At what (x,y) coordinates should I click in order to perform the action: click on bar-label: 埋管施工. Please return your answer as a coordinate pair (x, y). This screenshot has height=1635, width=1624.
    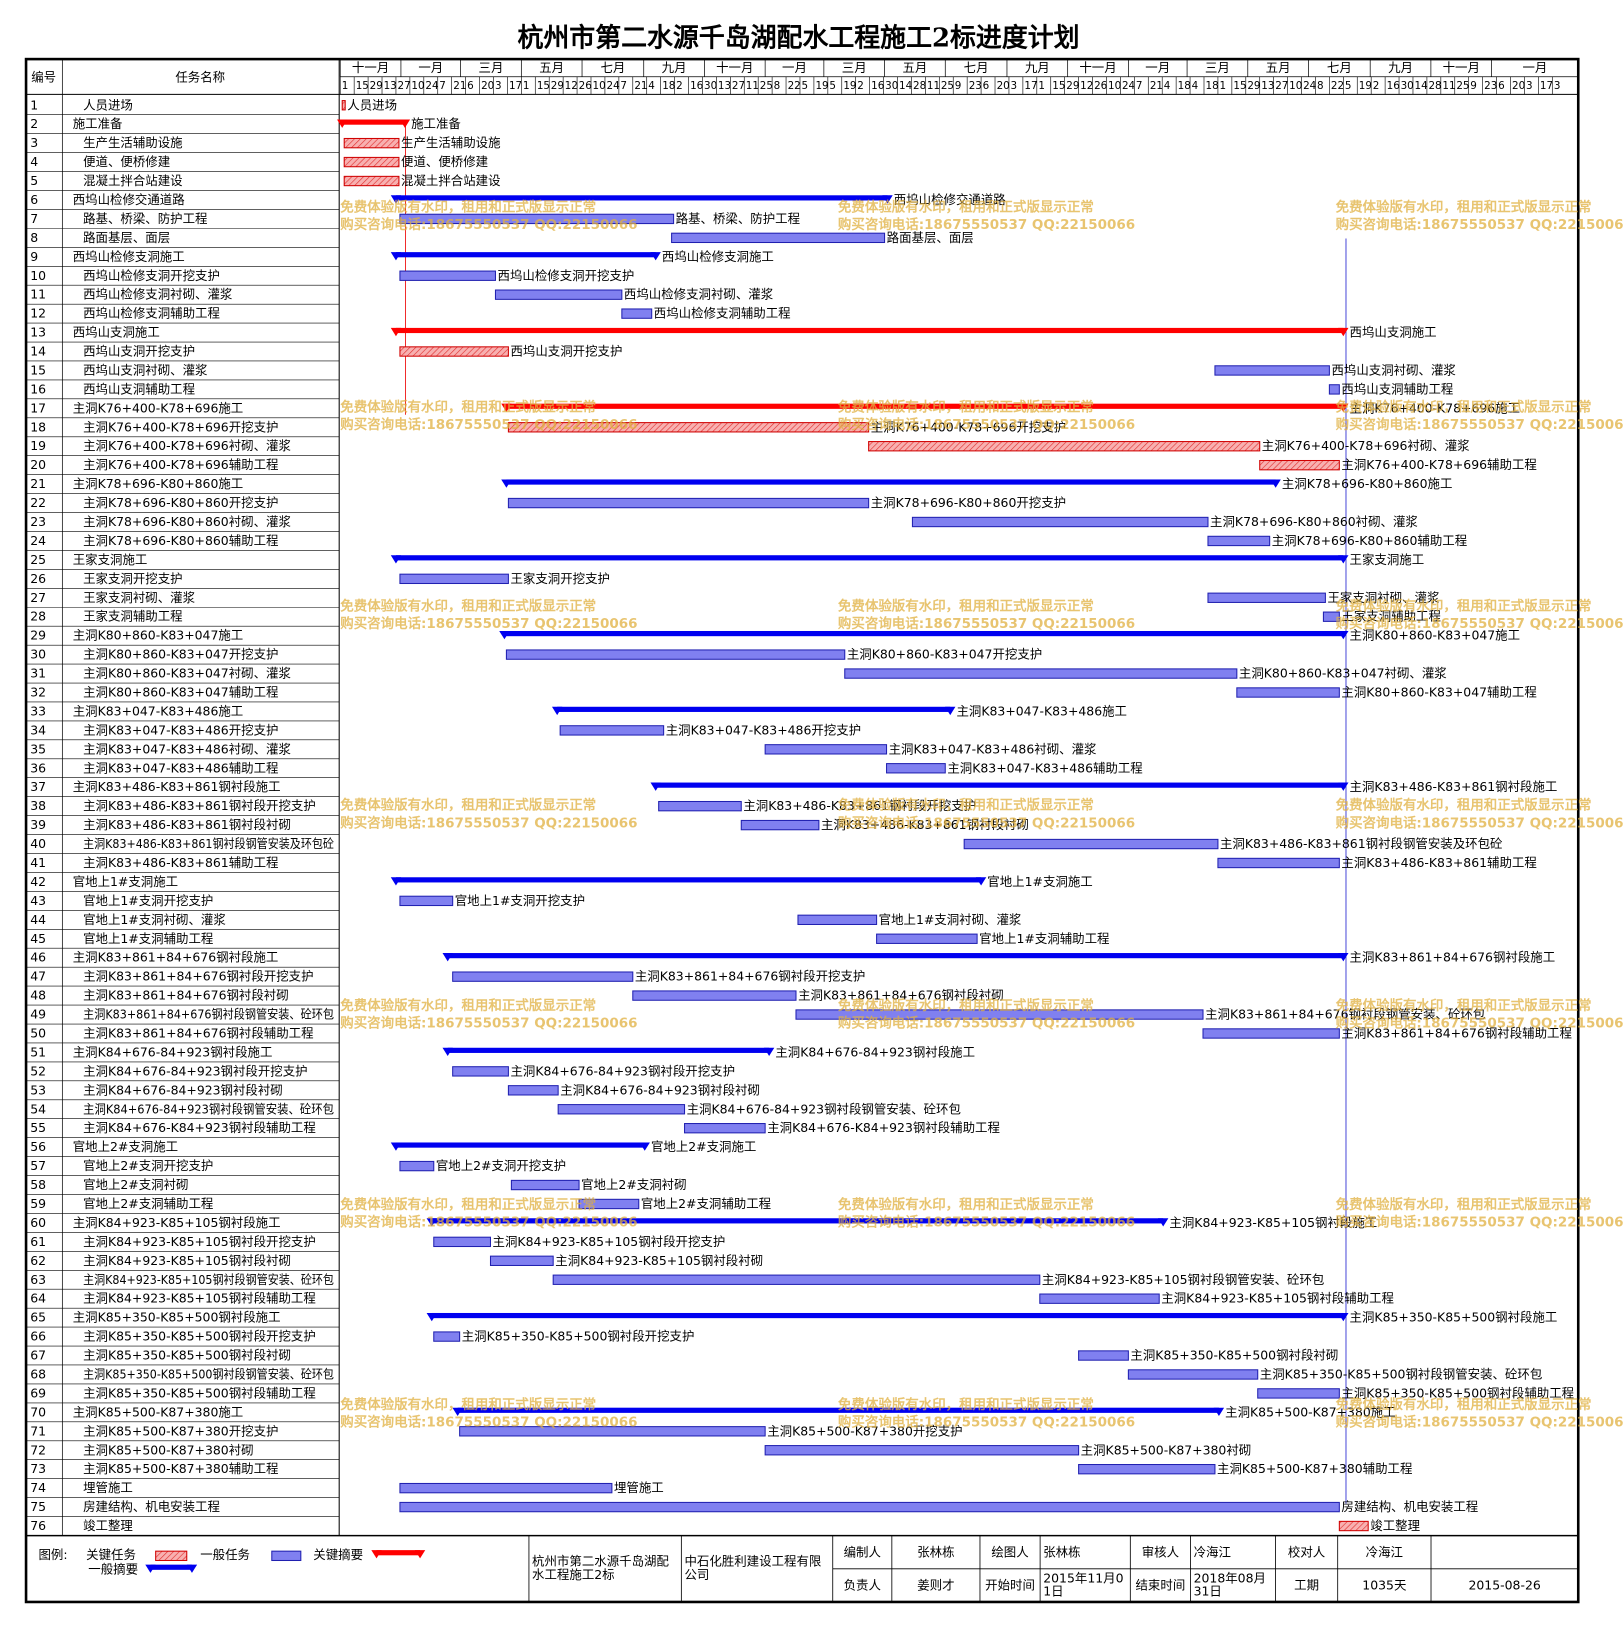
    Looking at the image, I should click on (639, 1487).